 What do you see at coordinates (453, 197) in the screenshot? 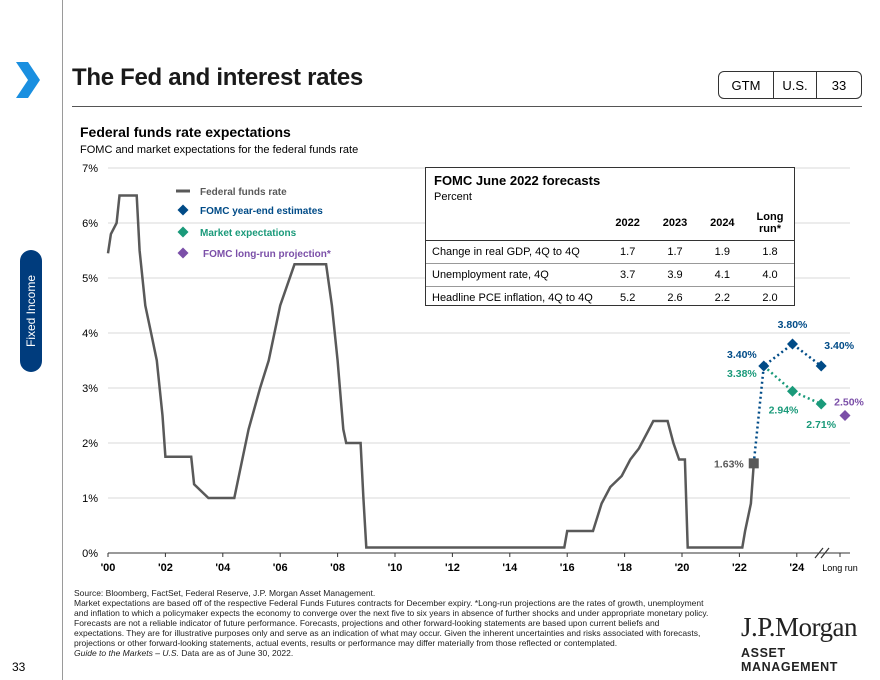
I see `forecast-table-subtitle: Percent` at bounding box center [453, 197].